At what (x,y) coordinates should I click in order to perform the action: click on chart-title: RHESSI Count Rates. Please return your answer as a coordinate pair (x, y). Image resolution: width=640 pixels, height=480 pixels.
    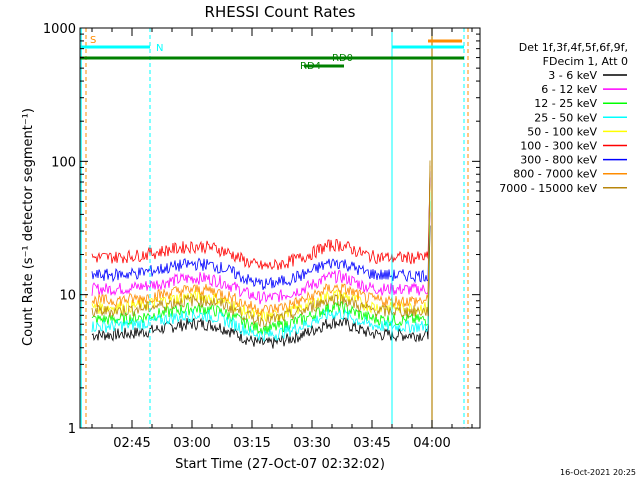
    Looking at the image, I should click on (280, 12).